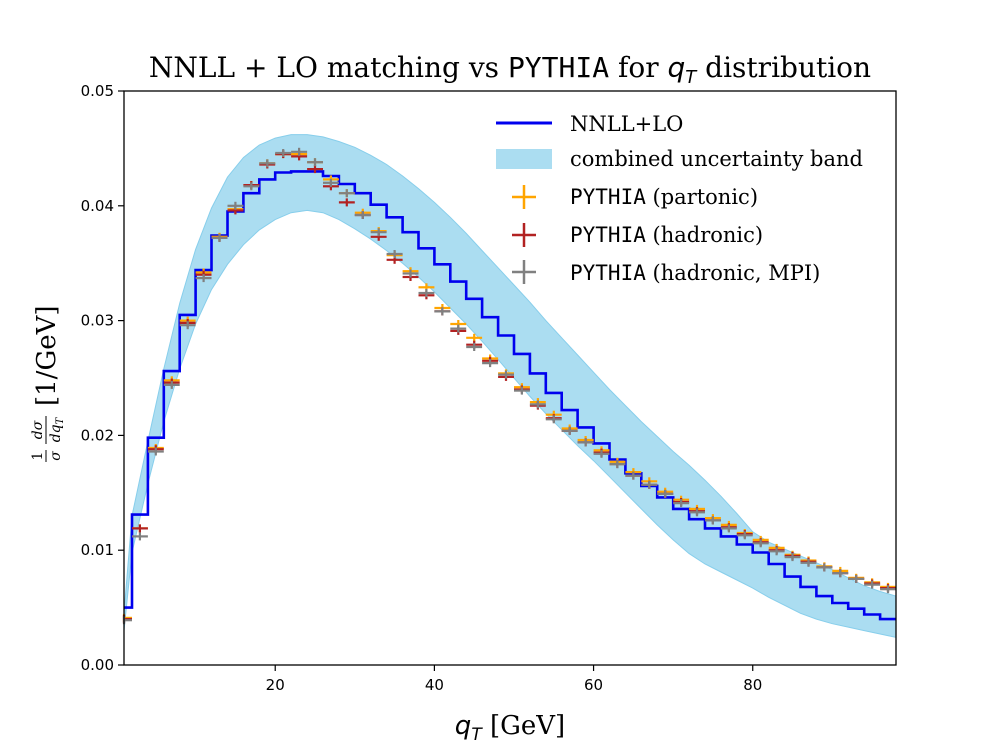  I want to click on legend-label-partonic: PYTHIA (partonic), so click(664, 197).